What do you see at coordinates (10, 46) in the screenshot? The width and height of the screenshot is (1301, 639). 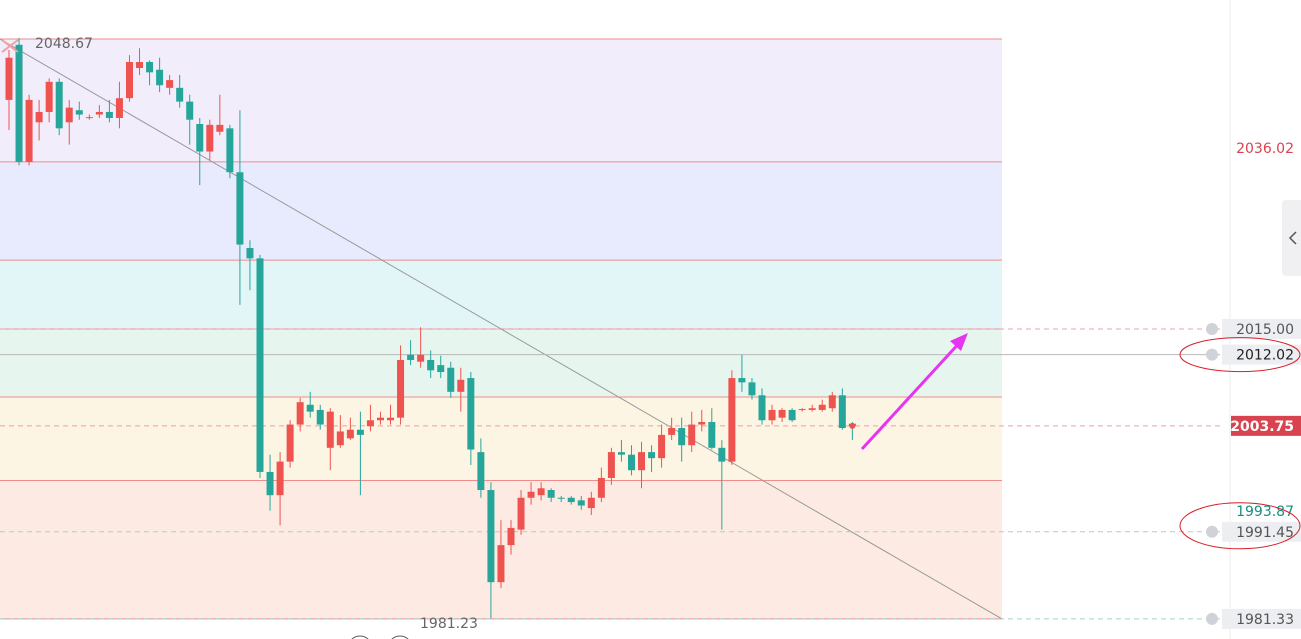 I see `high-marker` at bounding box center [10, 46].